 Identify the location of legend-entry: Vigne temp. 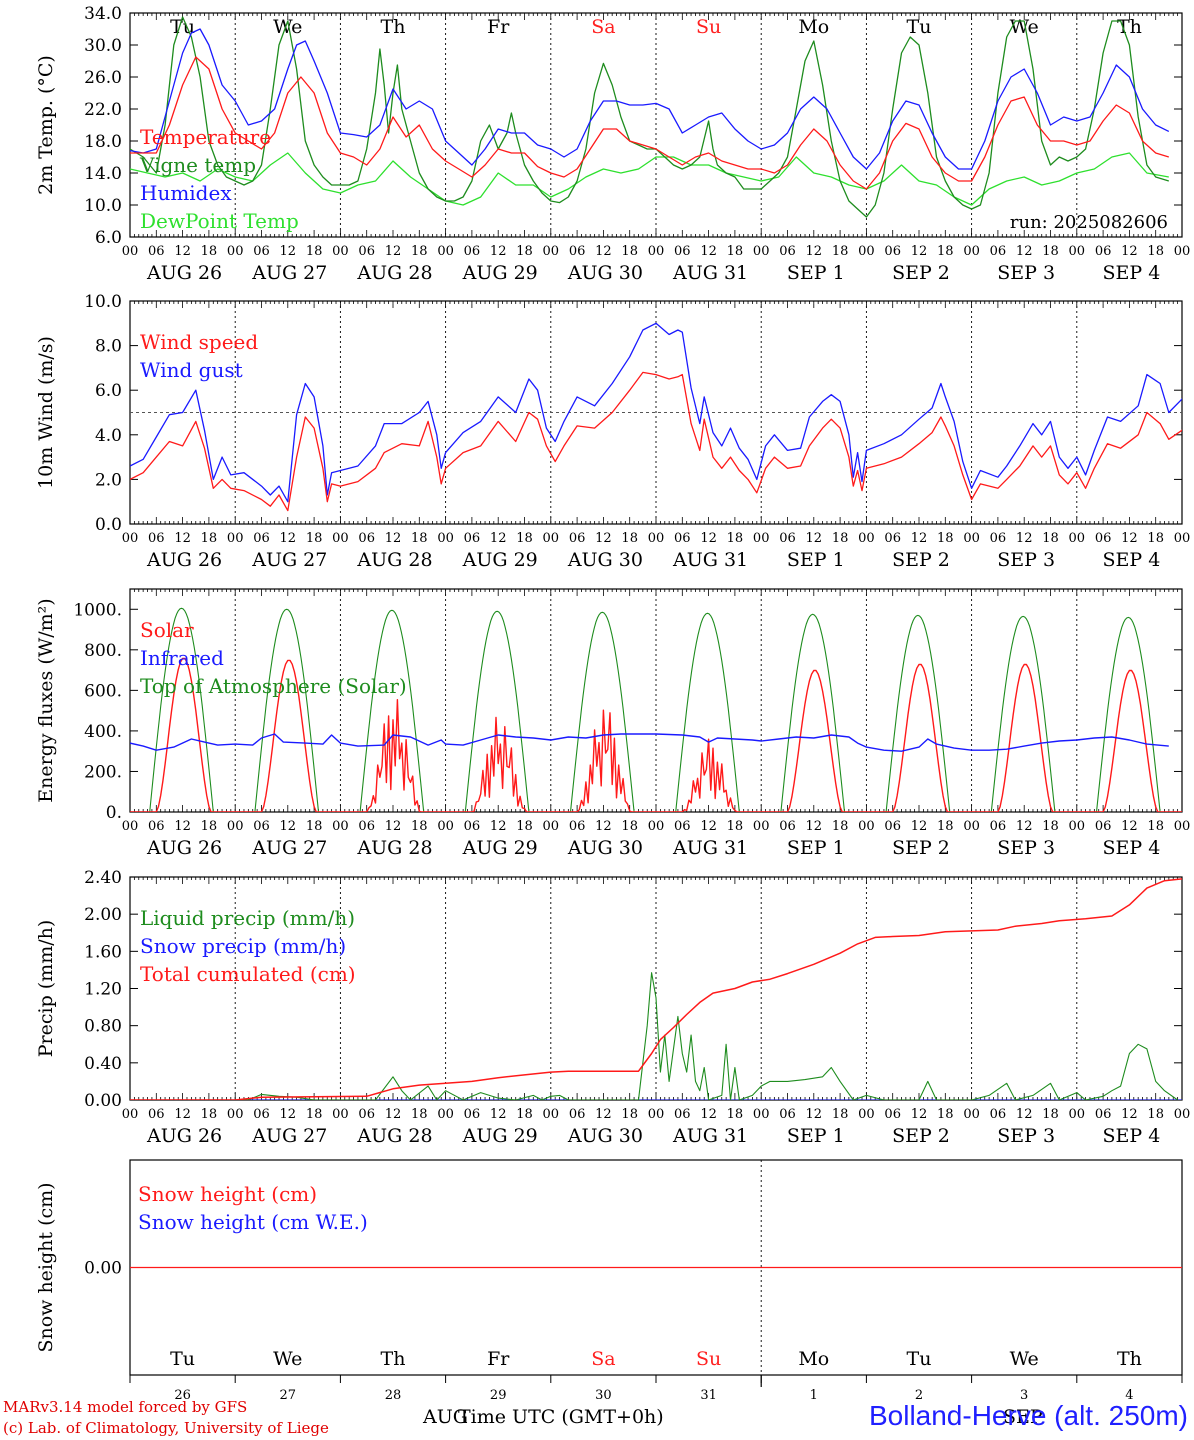
(197, 165).